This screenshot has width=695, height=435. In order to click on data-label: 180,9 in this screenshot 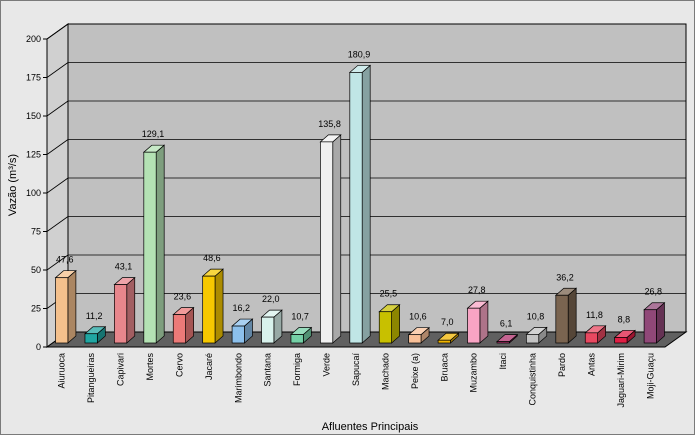, I will do `click(359, 54)`.